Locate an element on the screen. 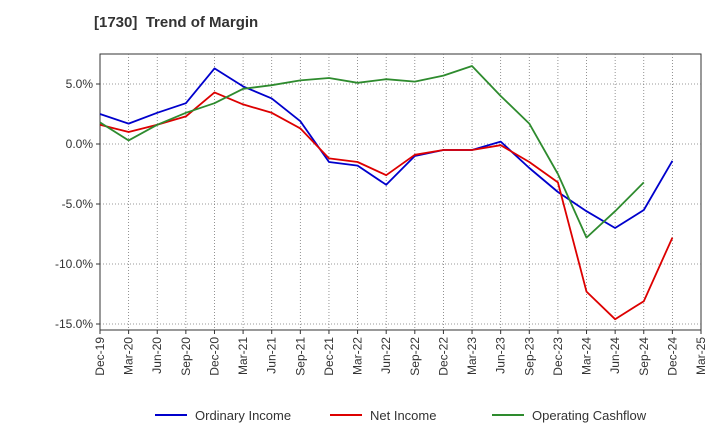 The width and height of the screenshot is (720, 440). x-tick-label: Mar-21 is located at coordinates (243, 356).